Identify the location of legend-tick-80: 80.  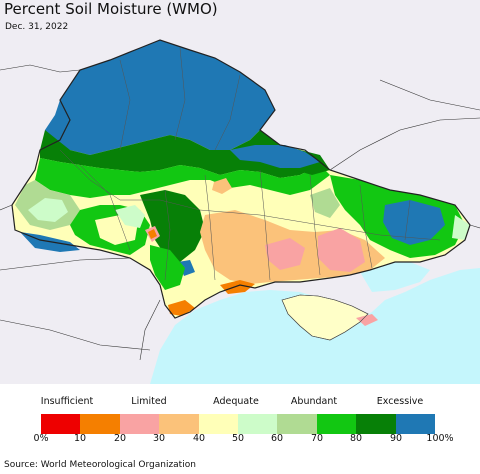
(356, 438).